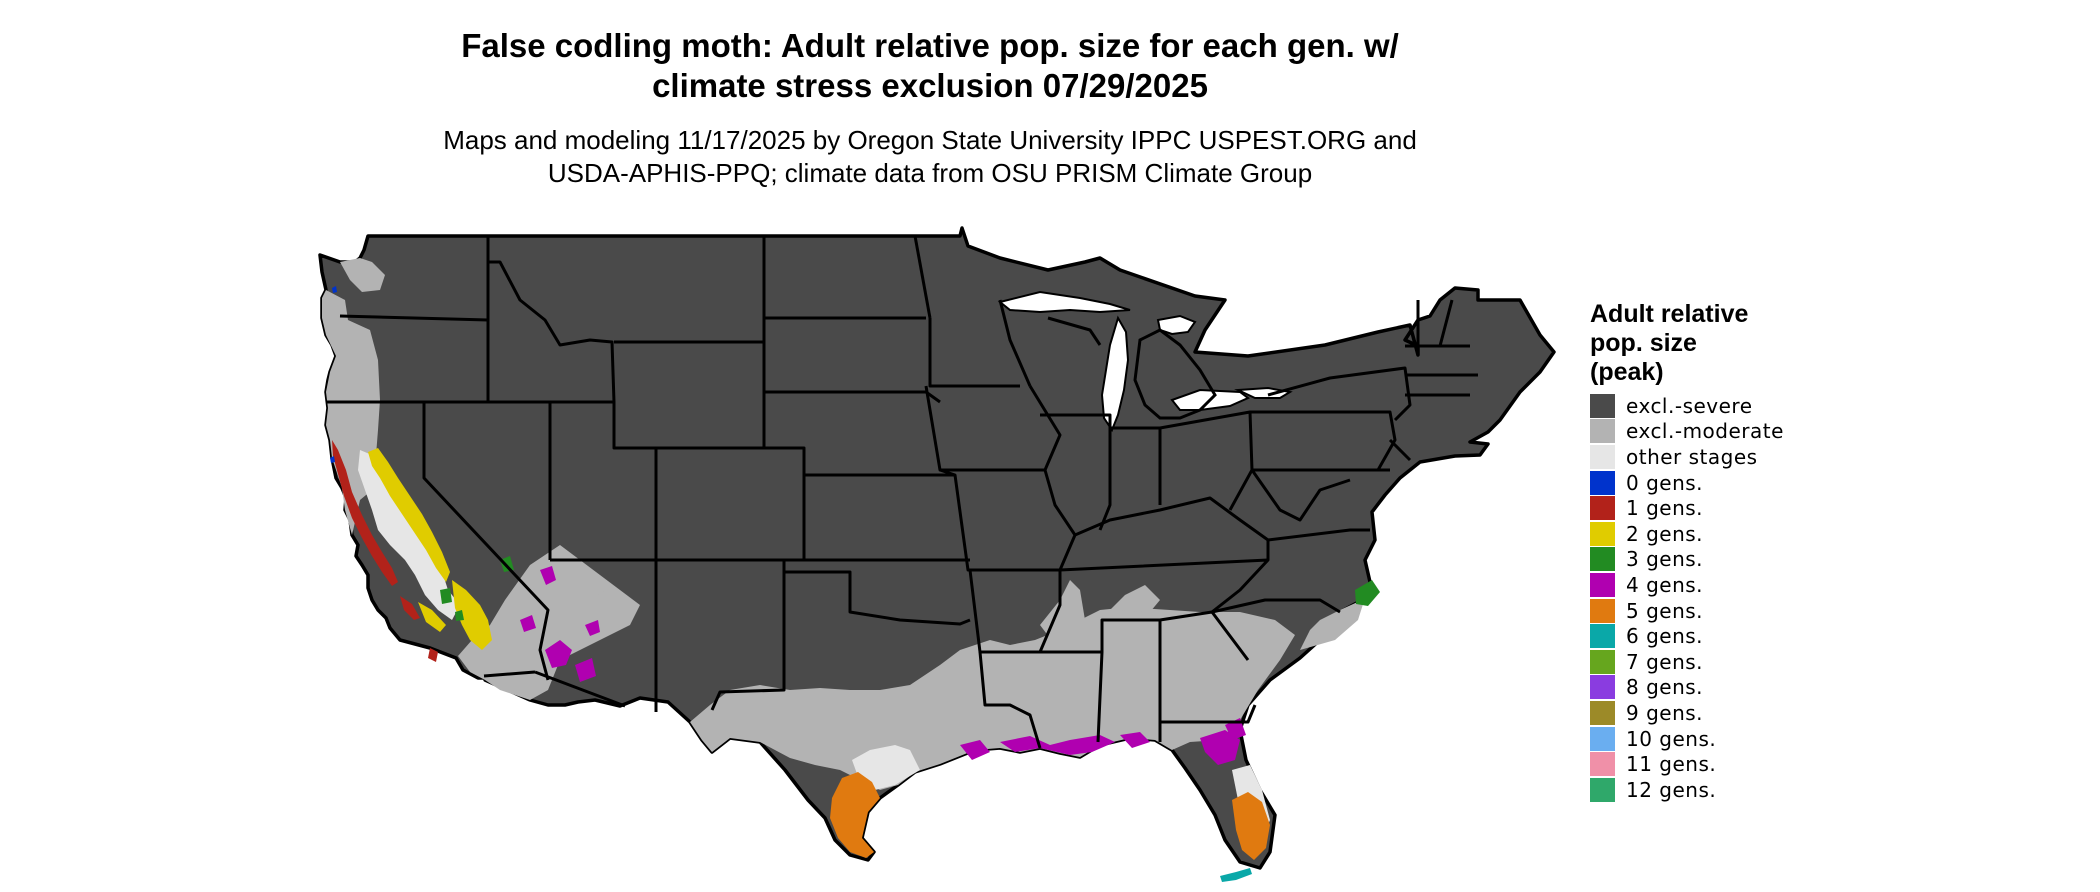  I want to click on legend-label: excl.-moderate, so click(1705, 431).